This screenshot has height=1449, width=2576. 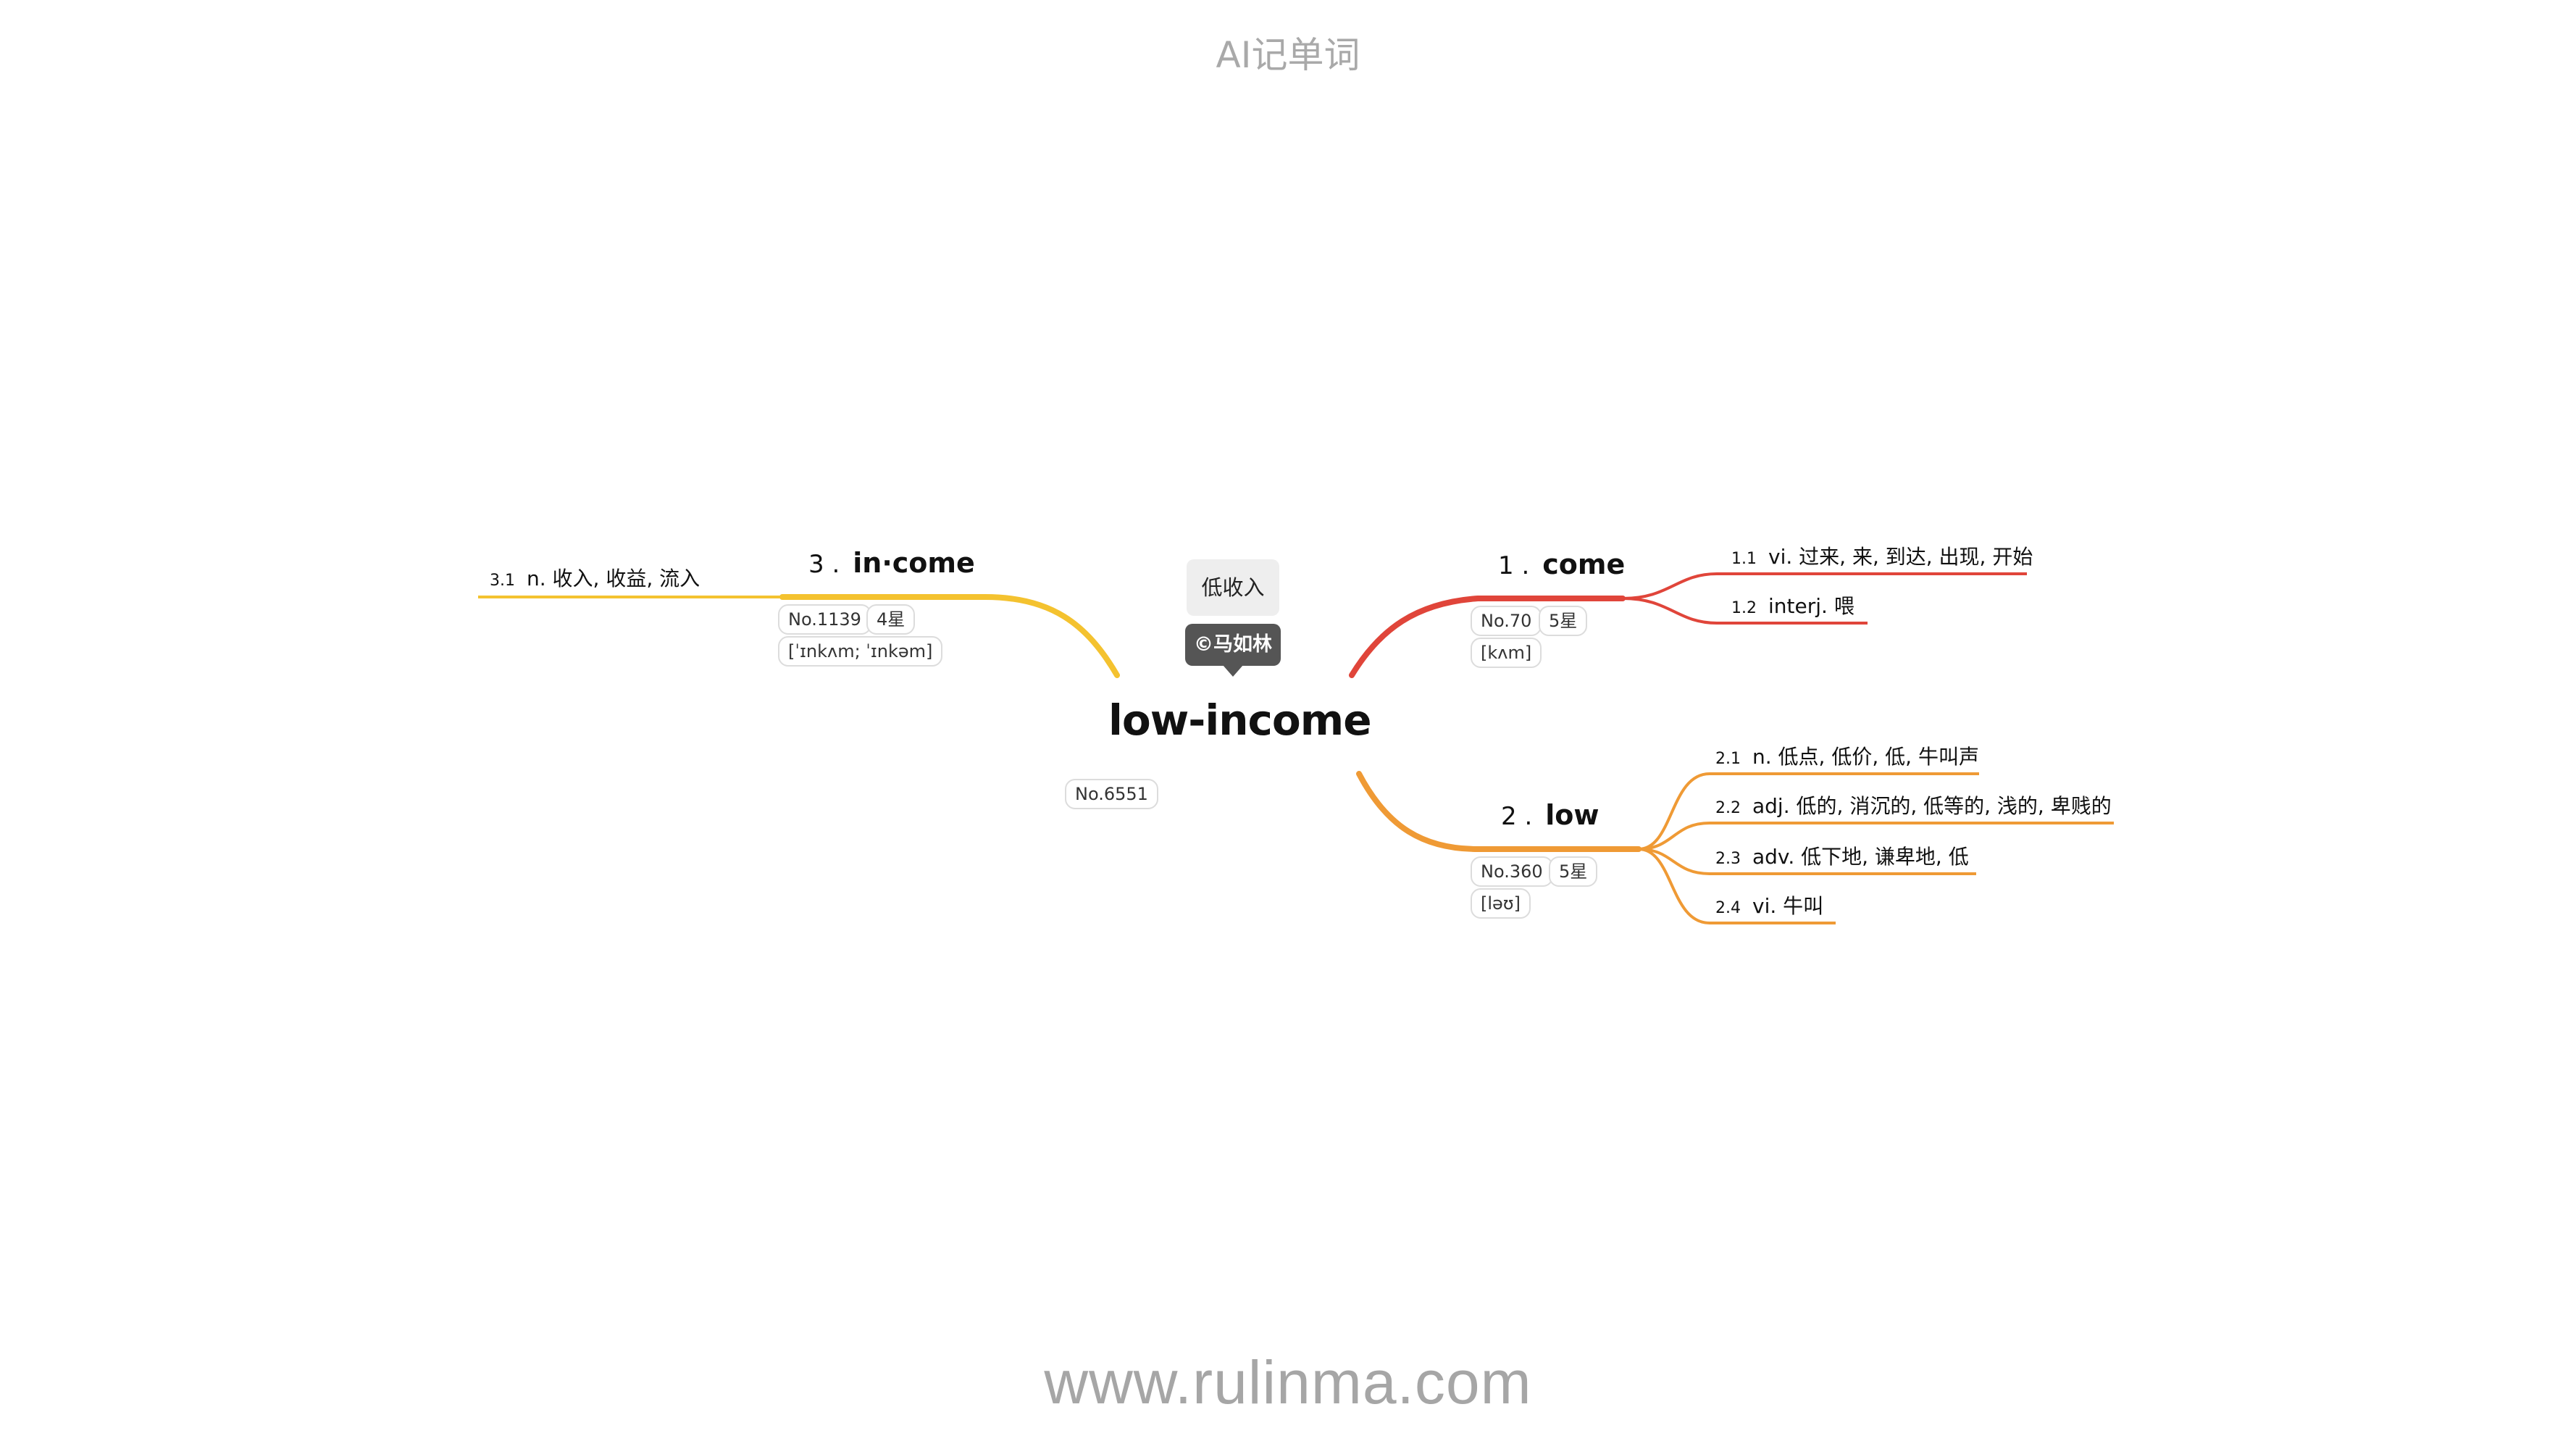 I want to click on branch-stars-badge: 4星, so click(x=891, y=620).